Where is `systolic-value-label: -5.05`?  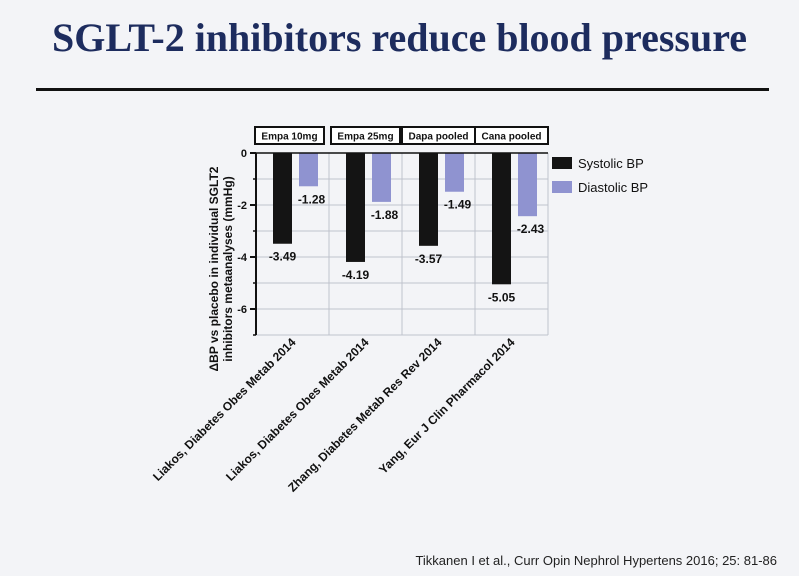 systolic-value-label: -5.05 is located at coordinates (502, 297).